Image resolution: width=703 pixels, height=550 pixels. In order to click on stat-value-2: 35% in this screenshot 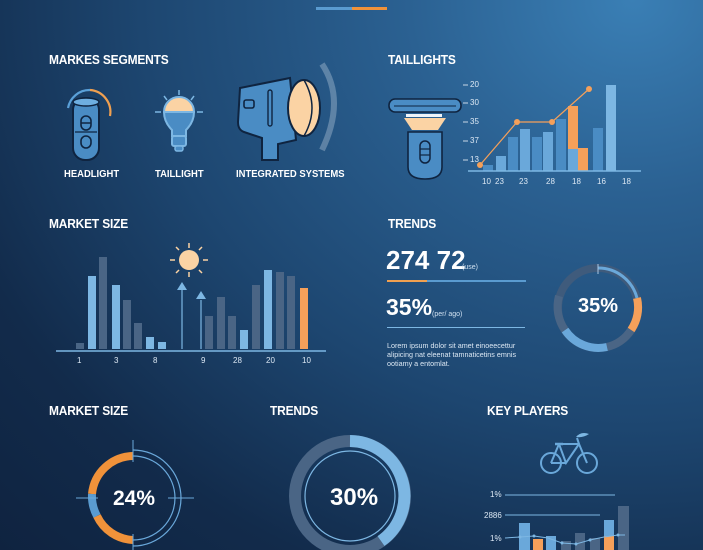, I will do `click(409, 307)`.